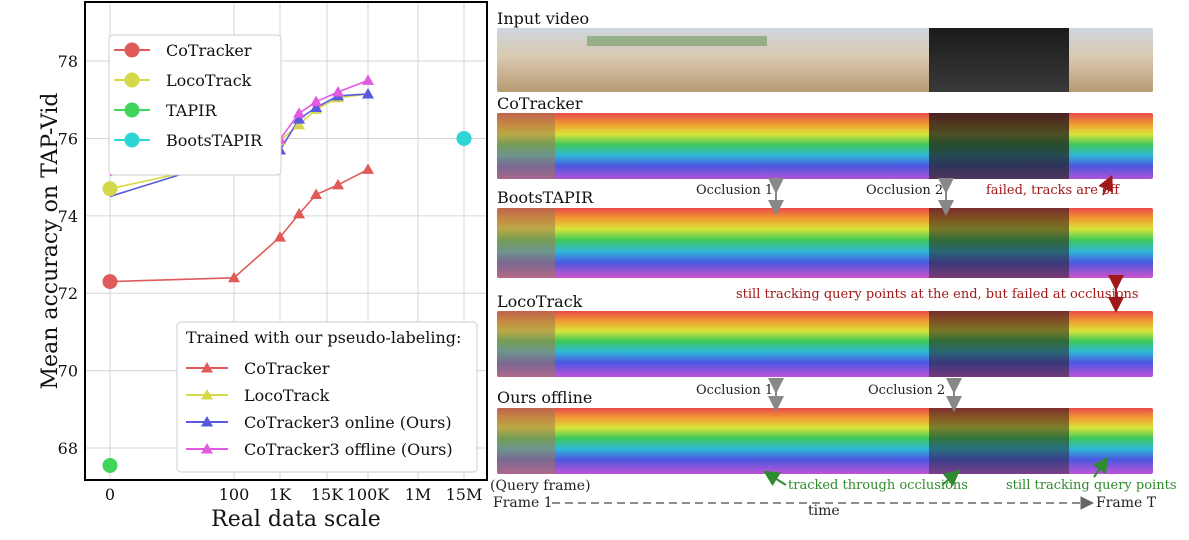  What do you see at coordinates (110, 494) in the screenshot?
I see `x-tick-label: 0` at bounding box center [110, 494].